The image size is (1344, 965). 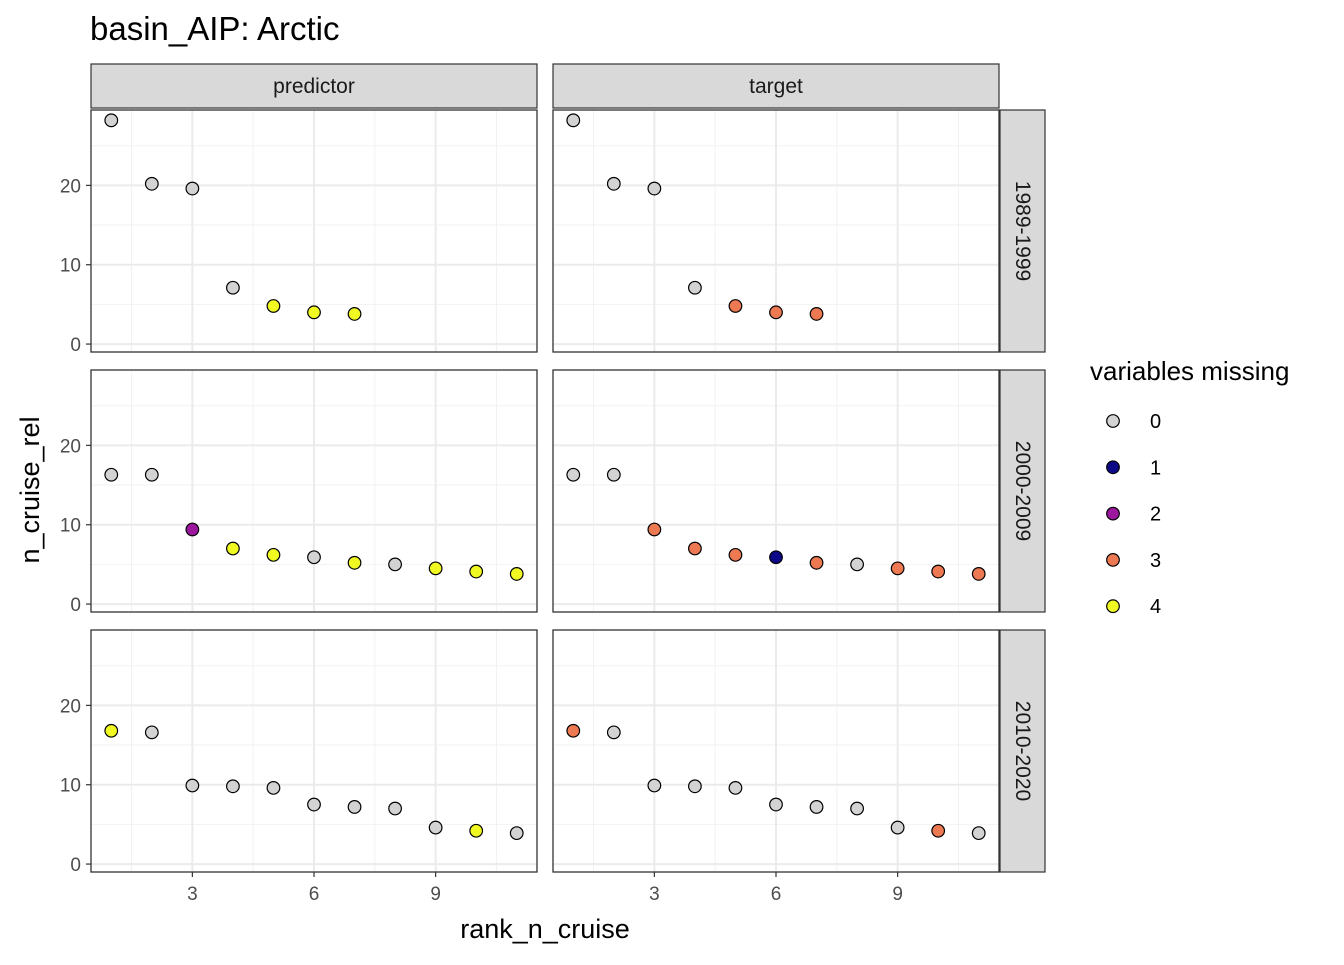 I want to click on legend-label: 0, so click(x=1155, y=422).